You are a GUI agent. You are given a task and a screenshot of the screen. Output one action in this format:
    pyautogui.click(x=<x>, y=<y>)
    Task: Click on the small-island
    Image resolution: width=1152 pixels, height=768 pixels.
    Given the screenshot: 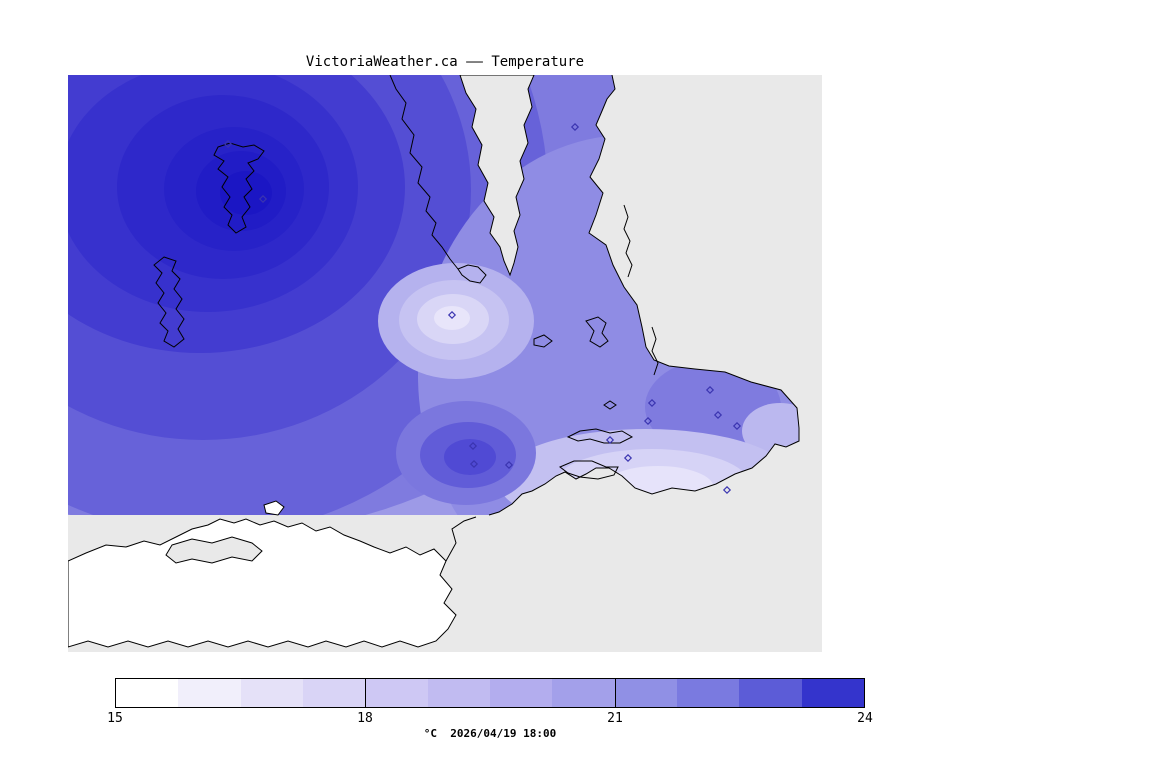 What is the action you would take?
    pyautogui.click(x=274, y=508)
    